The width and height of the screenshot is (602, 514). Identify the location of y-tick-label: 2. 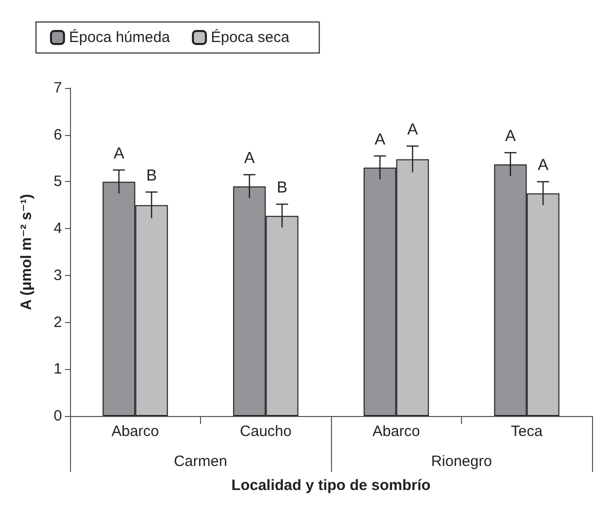
(58, 322).